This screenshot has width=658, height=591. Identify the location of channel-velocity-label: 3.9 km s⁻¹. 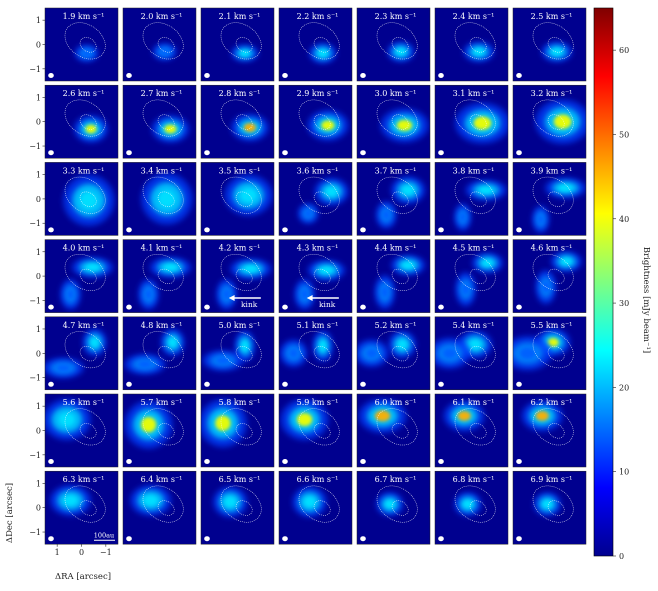
(552, 170).